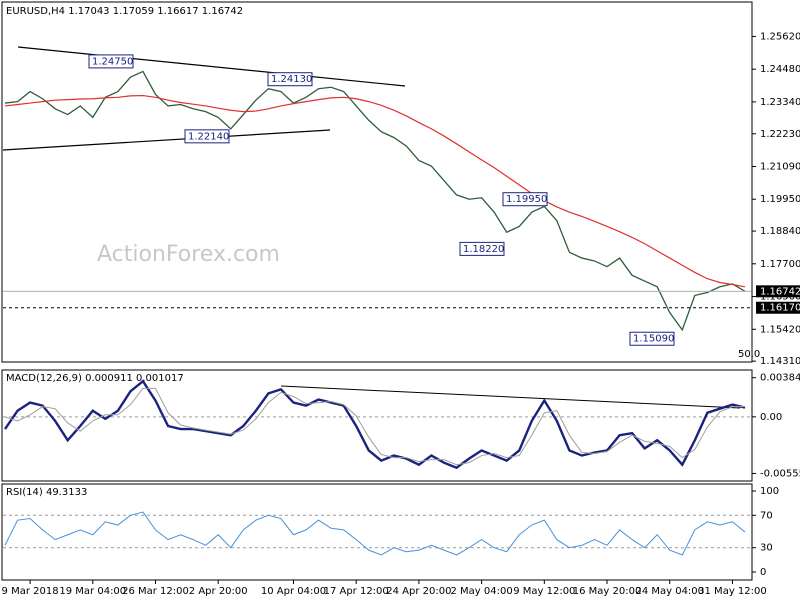 Image resolution: width=800 pixels, height=604 pixels. I want to click on x-tick-label: 26 Mar 12:00, so click(155, 591).